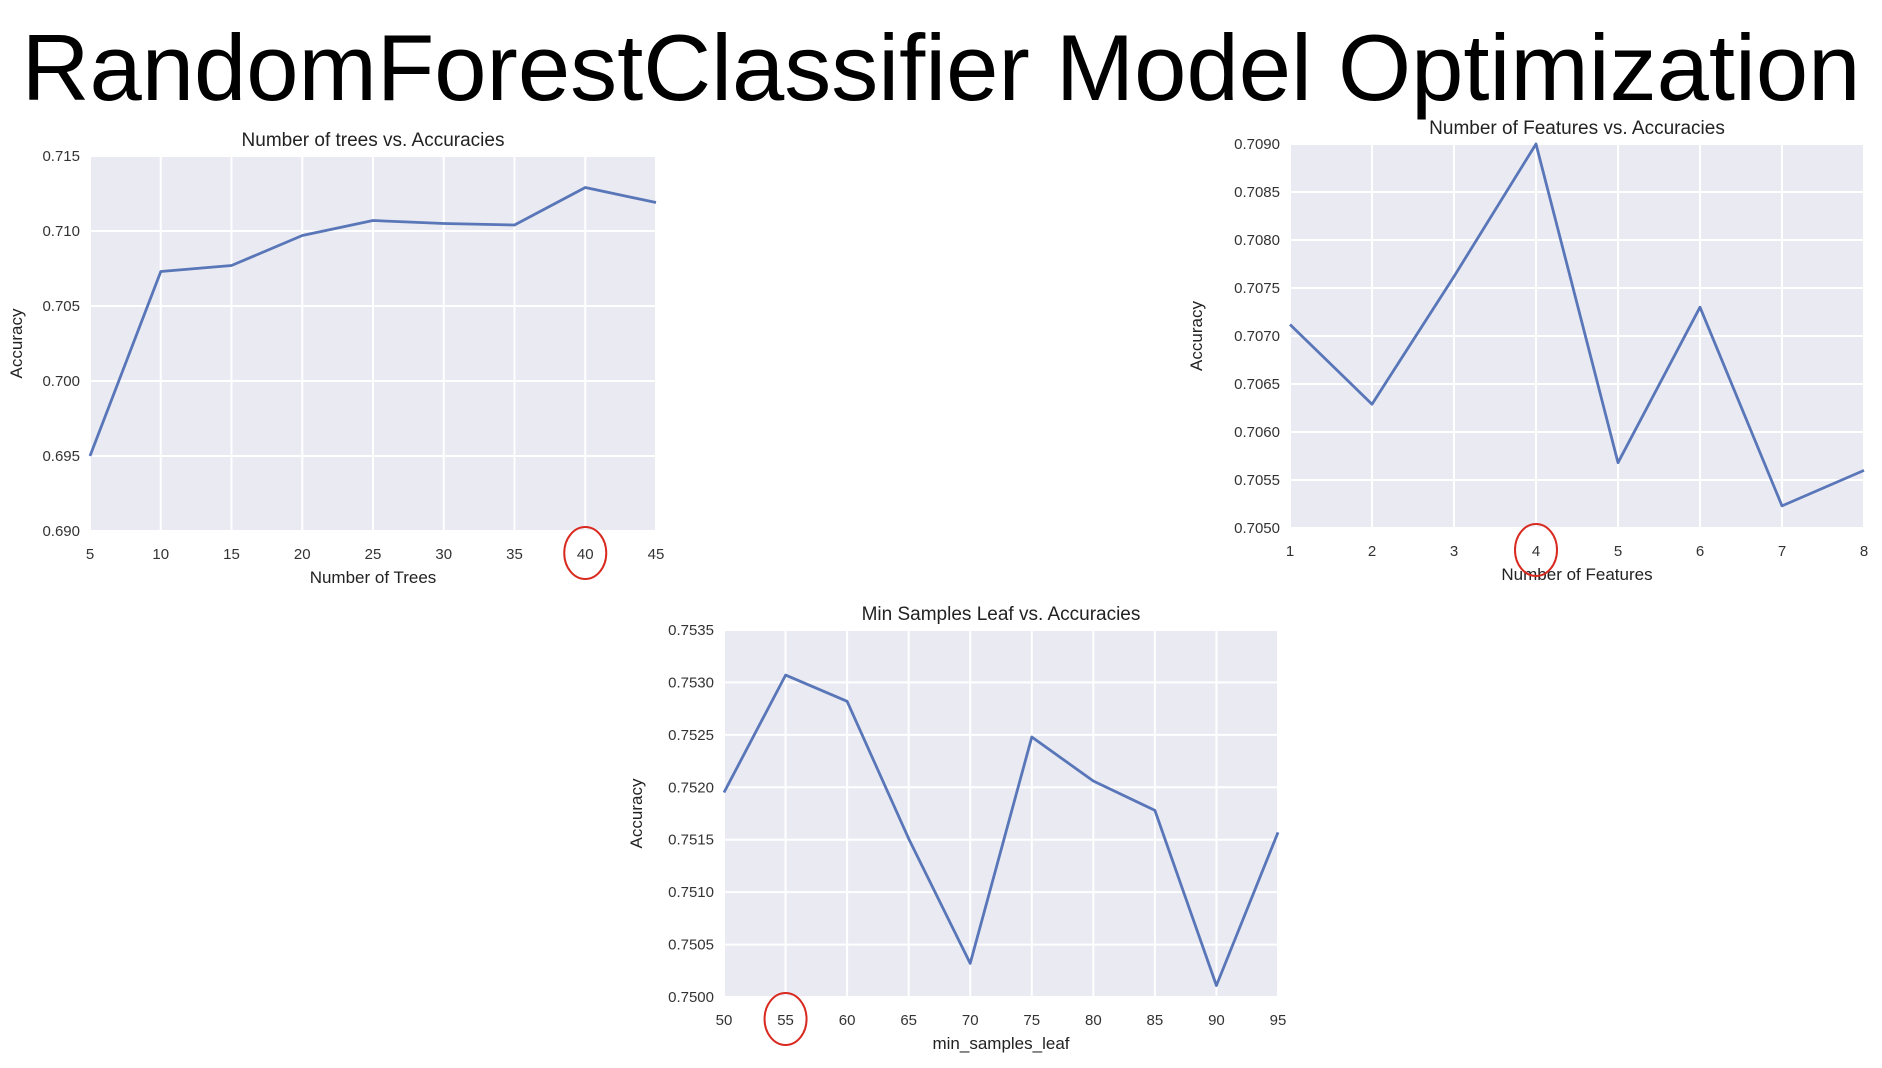  Describe the element at coordinates (373, 554) in the screenshot. I see `x-tick-label: 25` at that location.